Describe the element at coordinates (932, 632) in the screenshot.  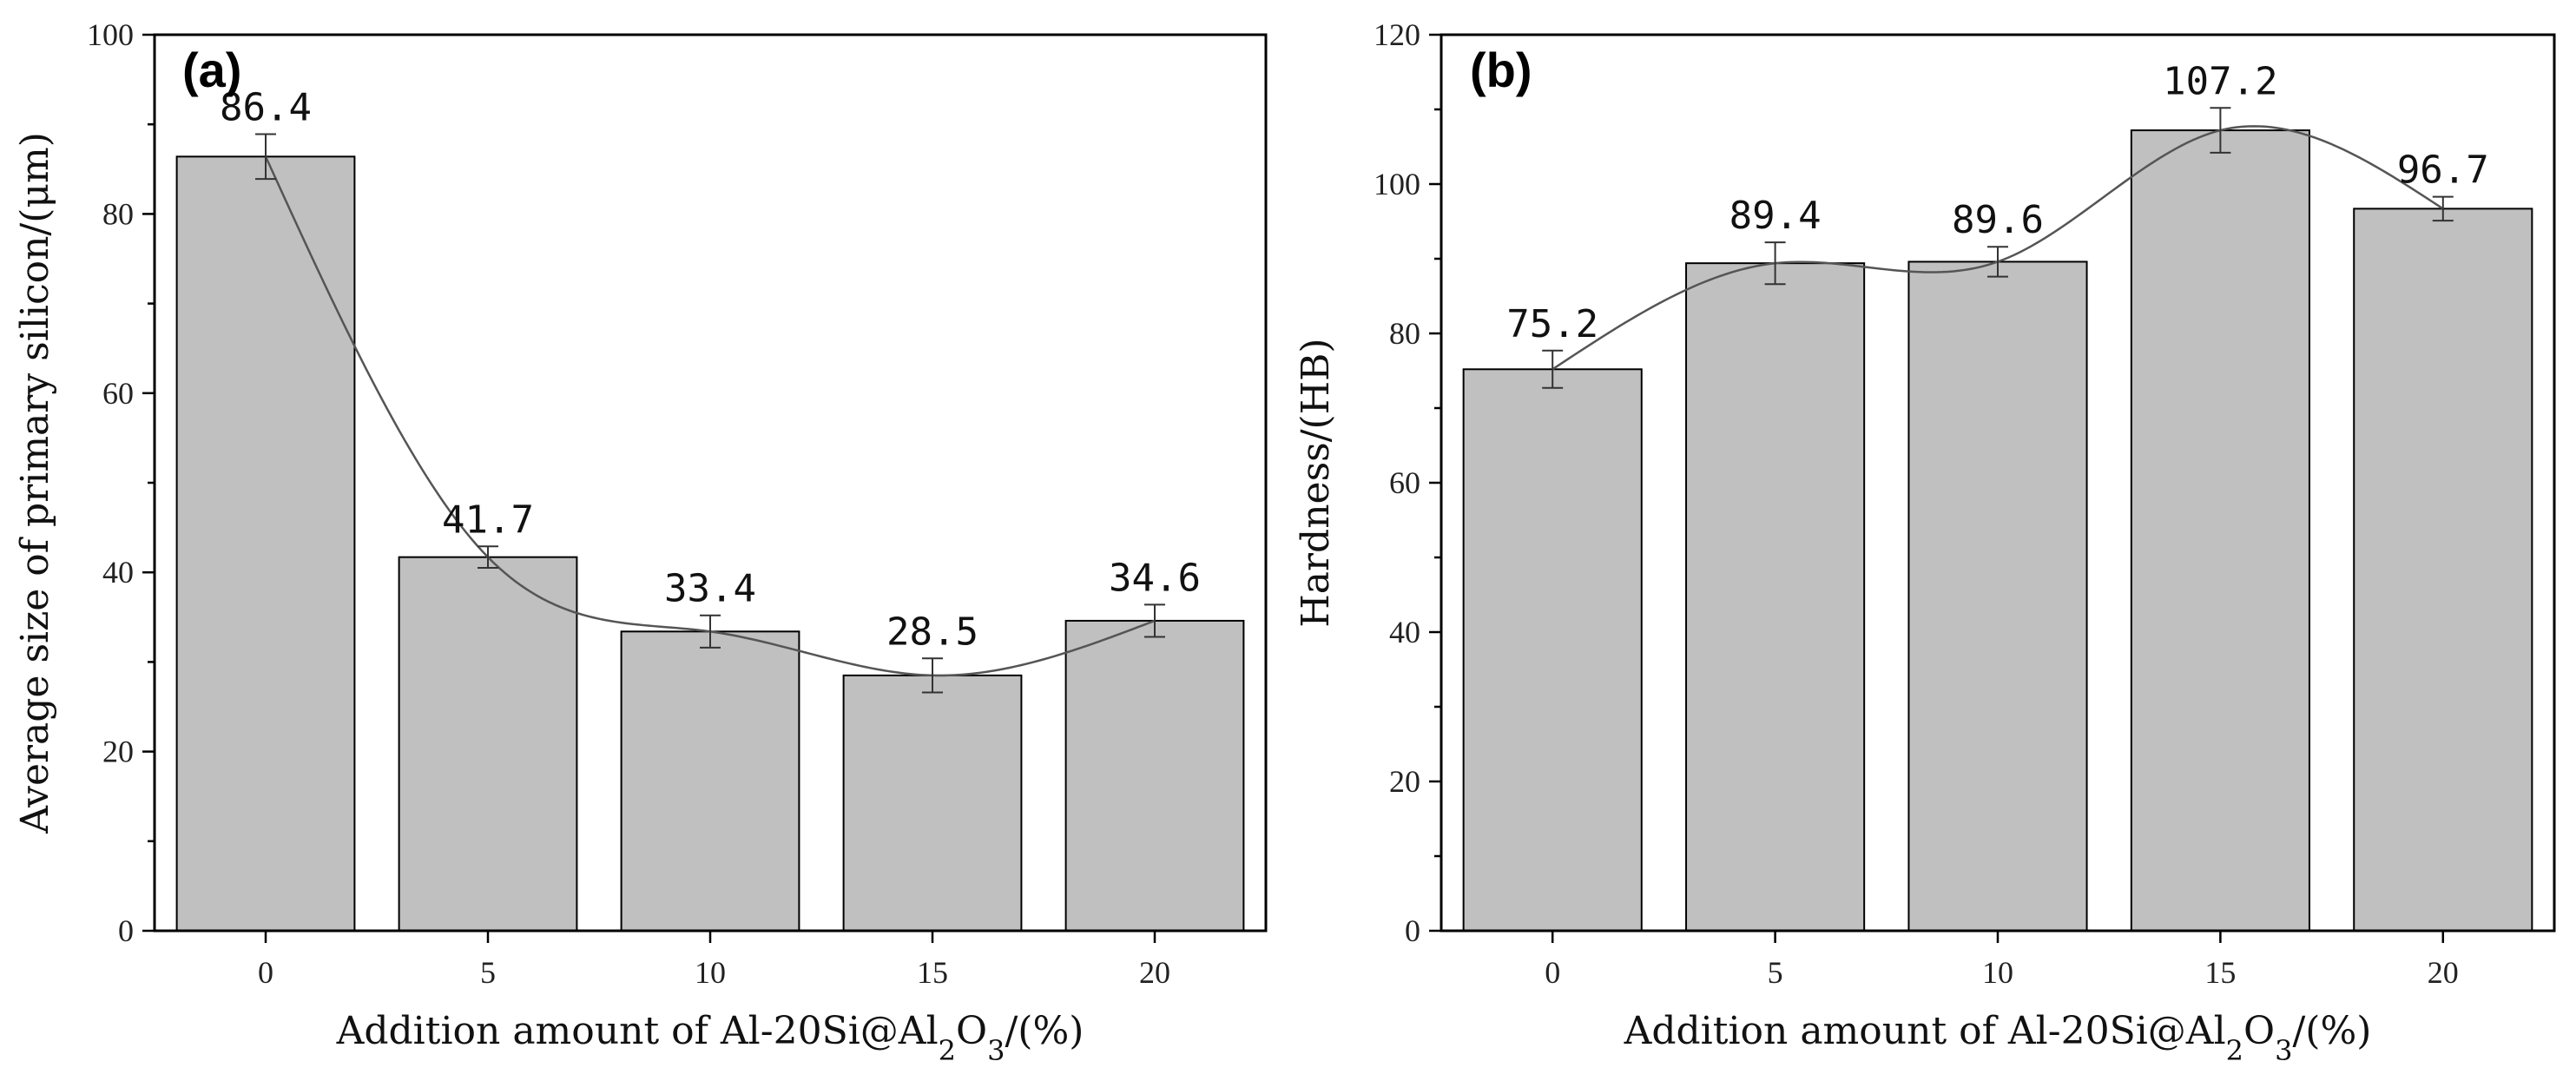
I see `data-label: 28.5` at that location.